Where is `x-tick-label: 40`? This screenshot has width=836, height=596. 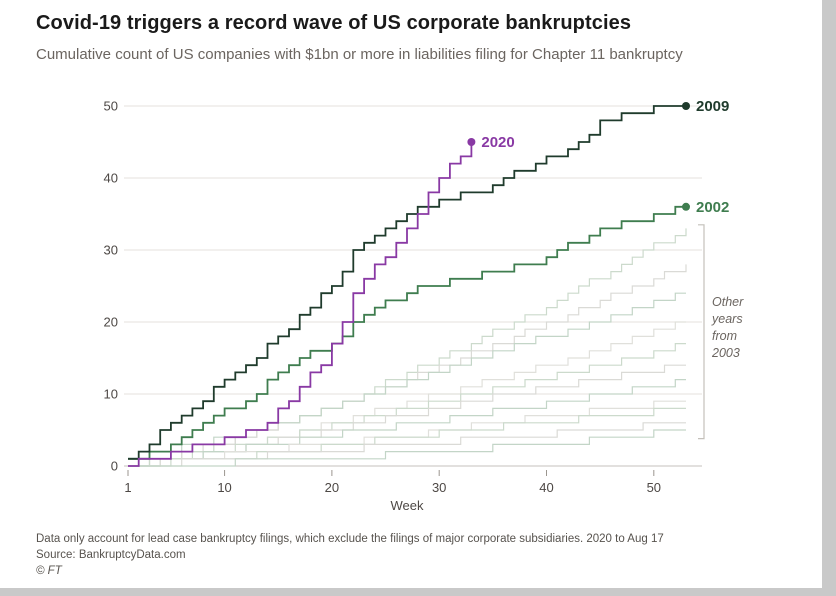 x-tick-label: 40 is located at coordinates (546, 487).